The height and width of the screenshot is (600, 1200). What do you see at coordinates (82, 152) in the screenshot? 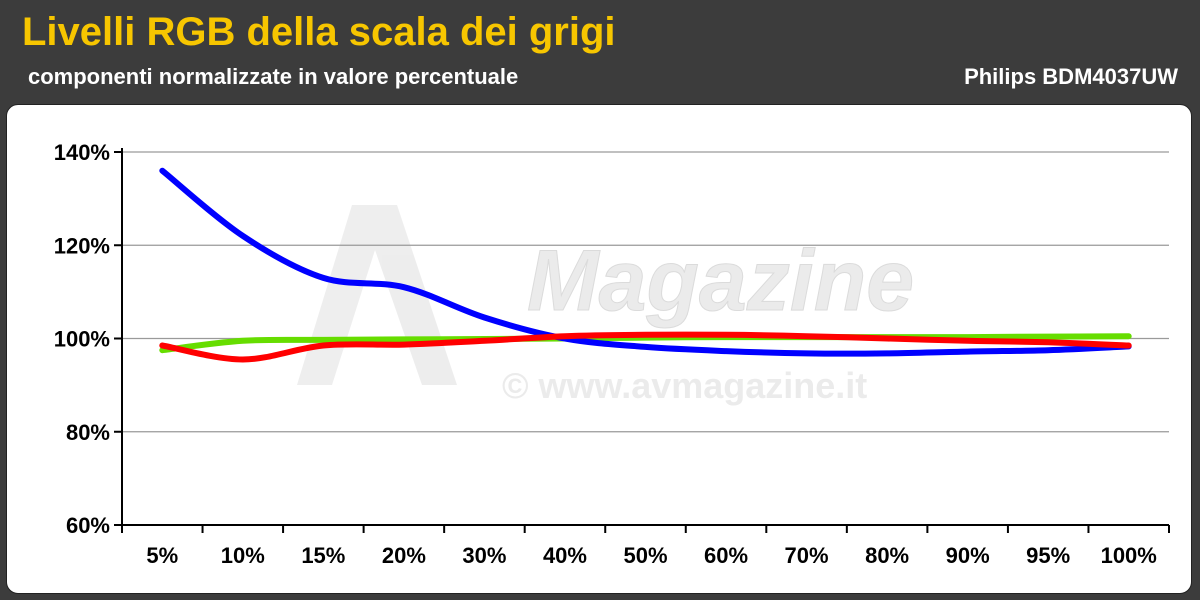
I see `y-tick-label: 140%` at bounding box center [82, 152].